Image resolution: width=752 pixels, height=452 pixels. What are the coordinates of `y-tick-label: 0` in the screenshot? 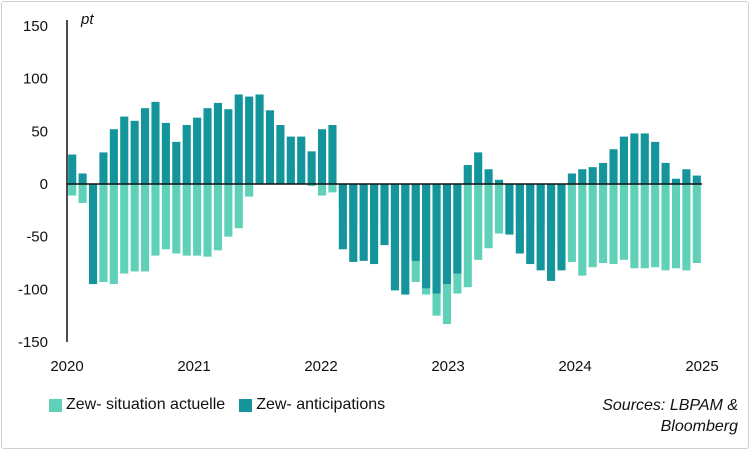 It's located at (44, 184).